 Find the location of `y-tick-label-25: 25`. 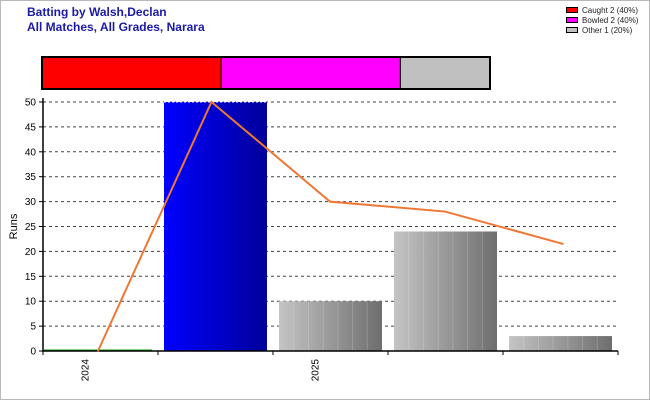

y-tick-label-25: 25 is located at coordinates (31, 227).